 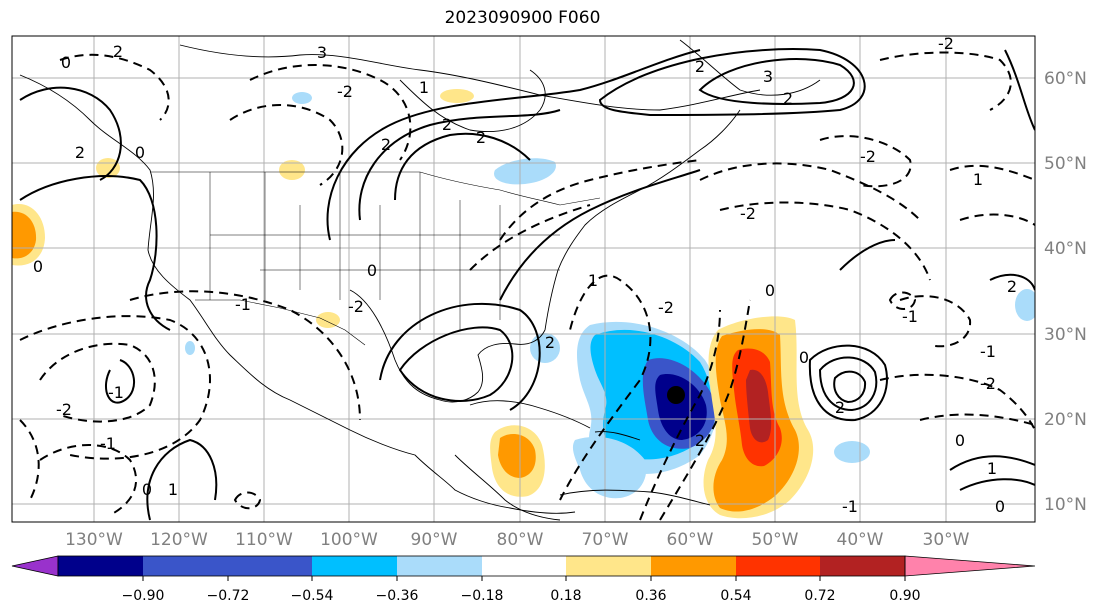 What do you see at coordinates (904, 596) in the screenshot?
I see `colorbar-tick-label: 0.90` at bounding box center [904, 596].